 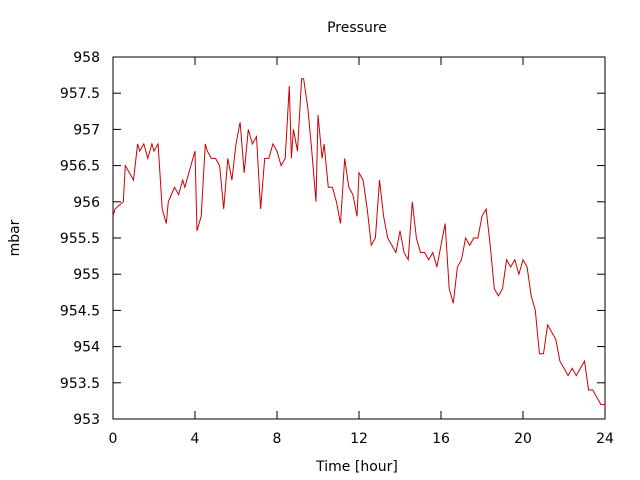 I want to click on x-tick-label: 8, so click(x=277, y=439).